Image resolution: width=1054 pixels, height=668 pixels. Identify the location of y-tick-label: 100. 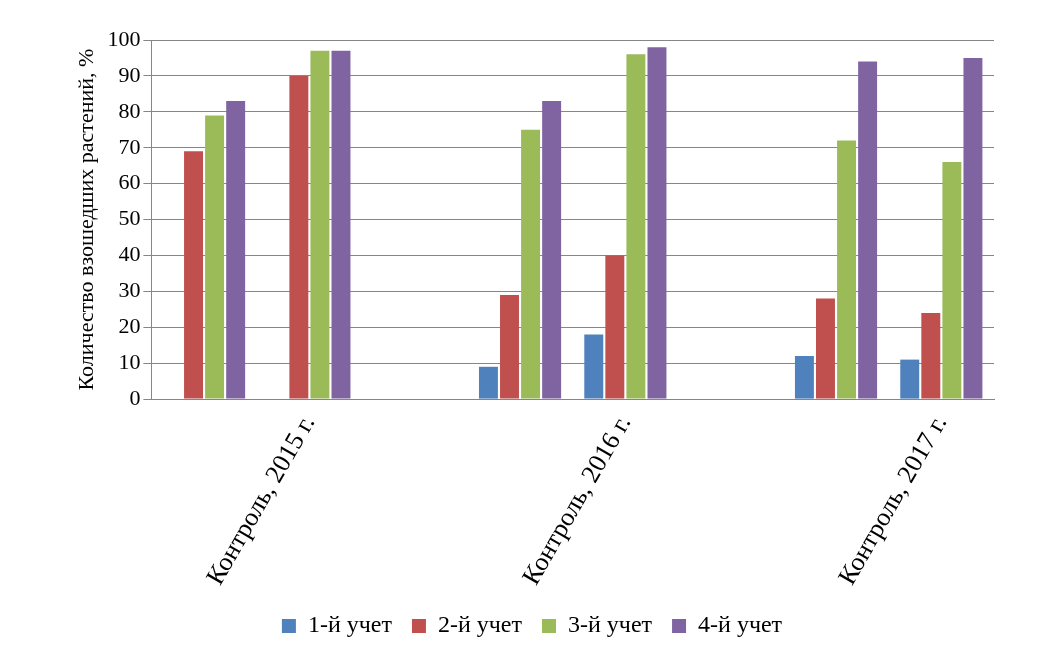
(124, 38).